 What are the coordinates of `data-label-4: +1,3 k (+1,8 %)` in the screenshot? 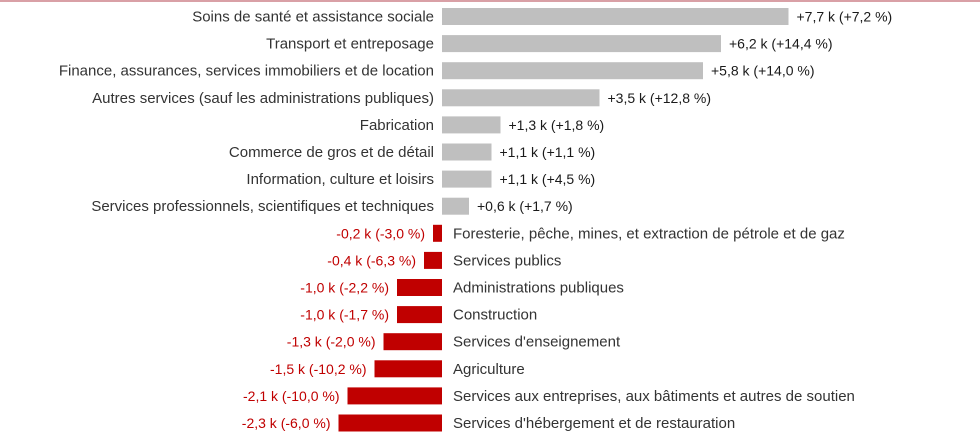 It's located at (557, 125).